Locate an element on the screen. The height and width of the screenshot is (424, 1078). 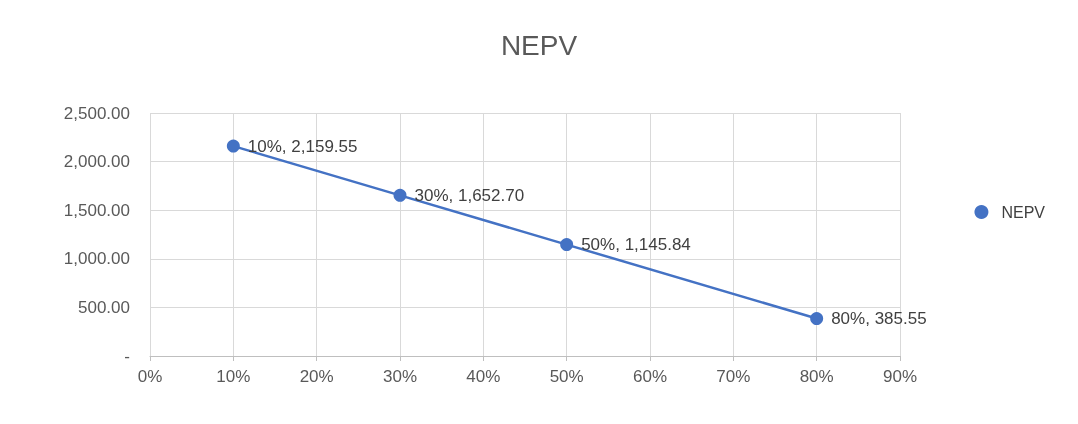
x-tick-label: 20% is located at coordinates (316, 376).